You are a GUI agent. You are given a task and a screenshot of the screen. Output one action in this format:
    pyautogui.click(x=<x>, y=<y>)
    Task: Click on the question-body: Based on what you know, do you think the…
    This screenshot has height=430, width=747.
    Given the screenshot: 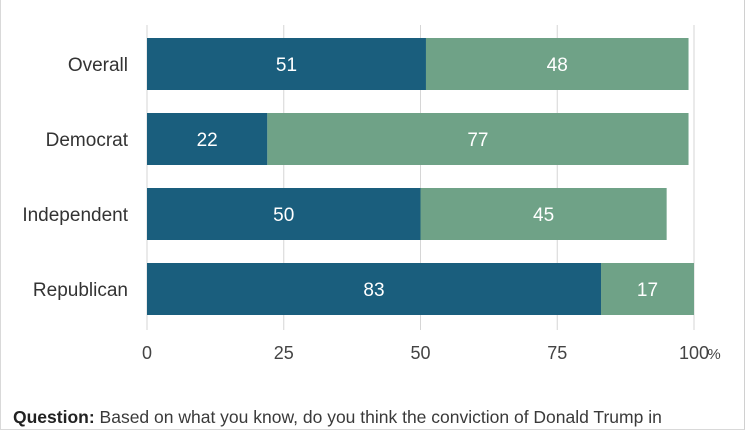 What is the action you would take?
    pyautogui.click(x=378, y=417)
    